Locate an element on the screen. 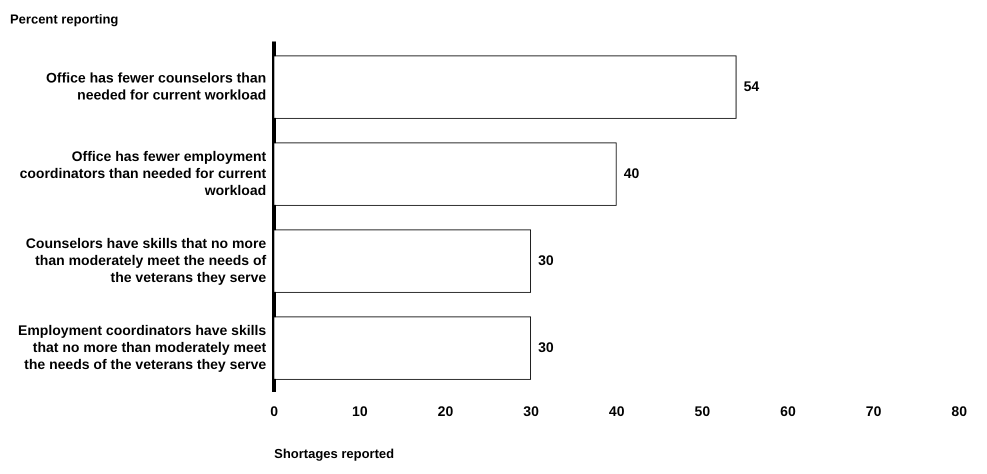 This screenshot has height=474, width=987. data-label: 54 is located at coordinates (752, 86).